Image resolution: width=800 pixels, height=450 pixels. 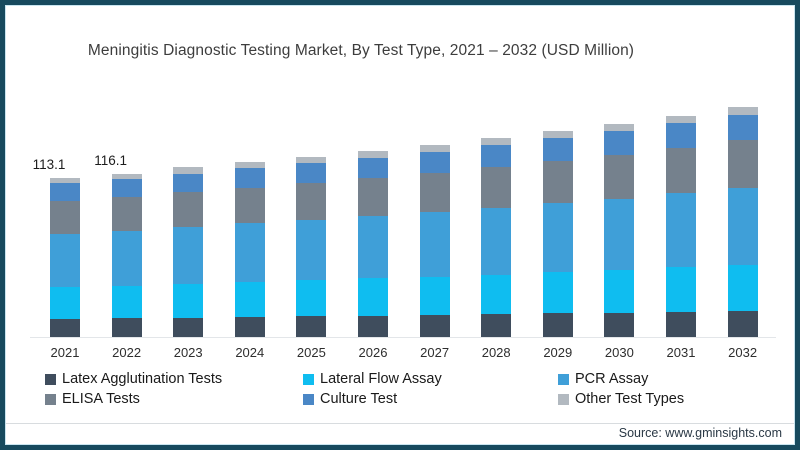 I want to click on x-axis-tick-label: 2032, so click(x=743, y=352).